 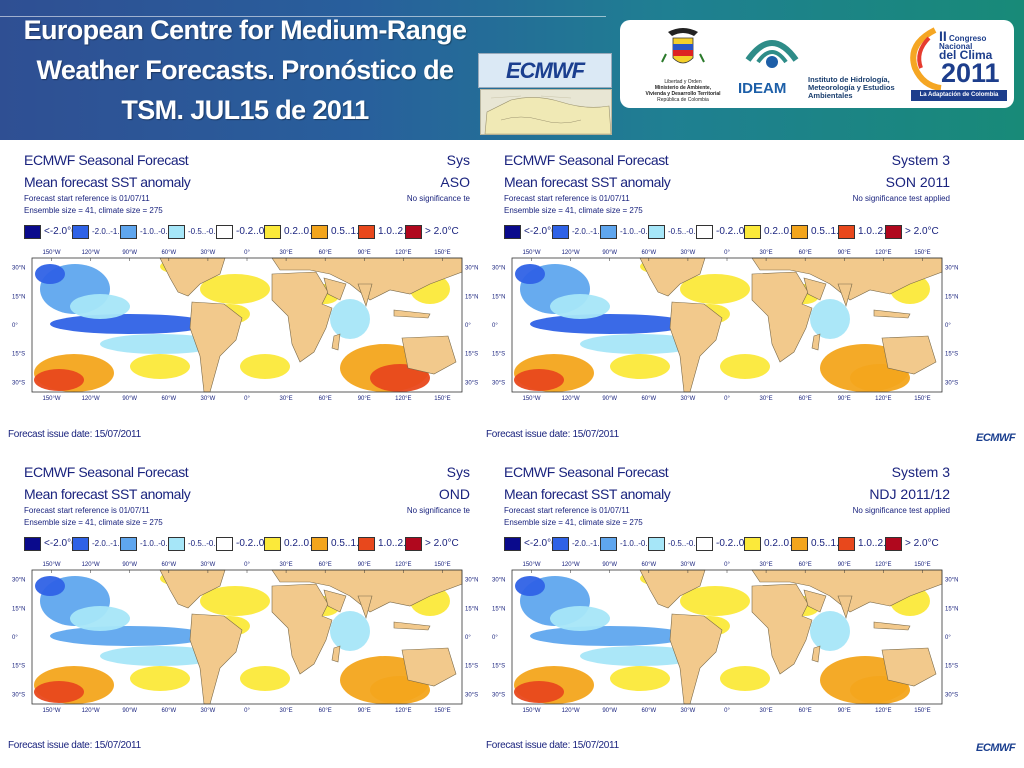 I want to click on panel-season: NDJ 2011/12, so click(x=909, y=494).